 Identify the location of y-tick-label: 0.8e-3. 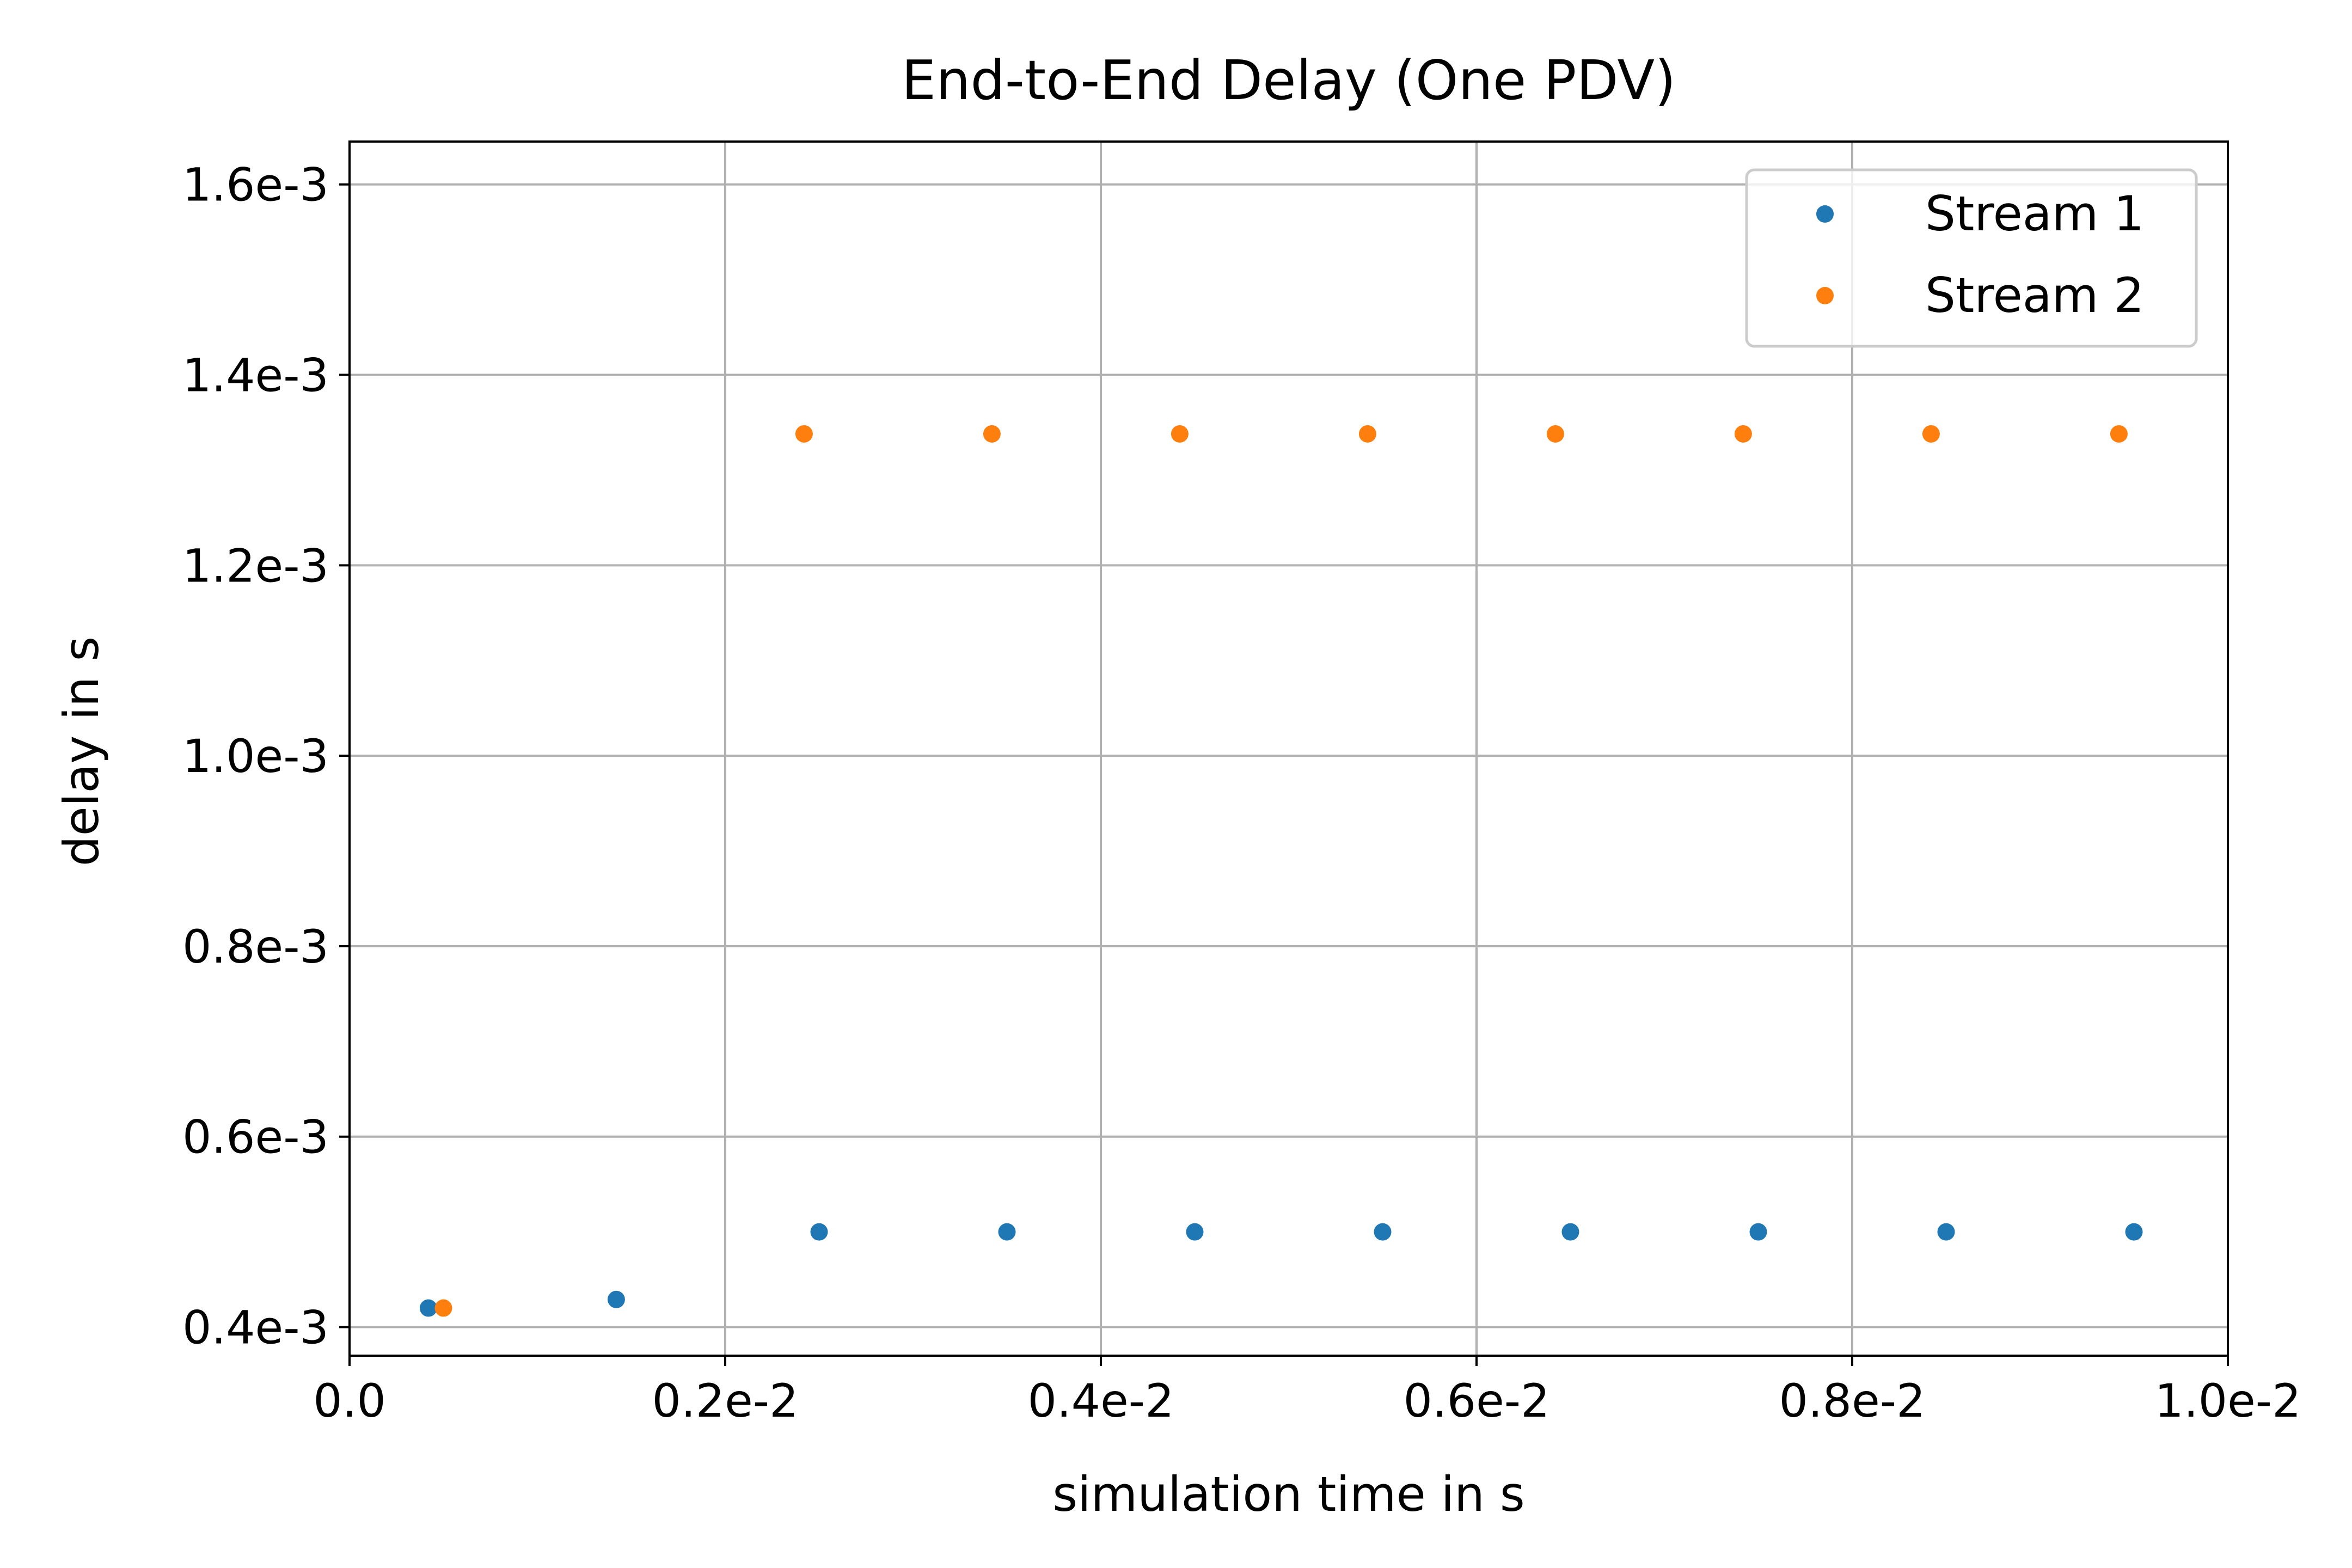
(255, 946).